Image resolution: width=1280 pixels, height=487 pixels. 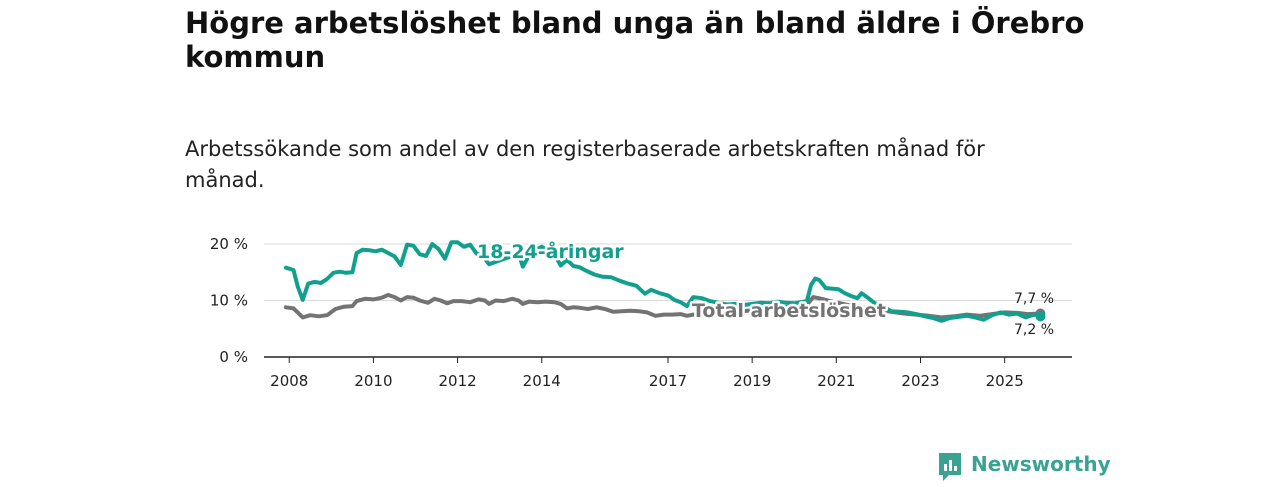 What do you see at coordinates (233, 357) in the screenshot?
I see `y-tick-label: 0 %` at bounding box center [233, 357].